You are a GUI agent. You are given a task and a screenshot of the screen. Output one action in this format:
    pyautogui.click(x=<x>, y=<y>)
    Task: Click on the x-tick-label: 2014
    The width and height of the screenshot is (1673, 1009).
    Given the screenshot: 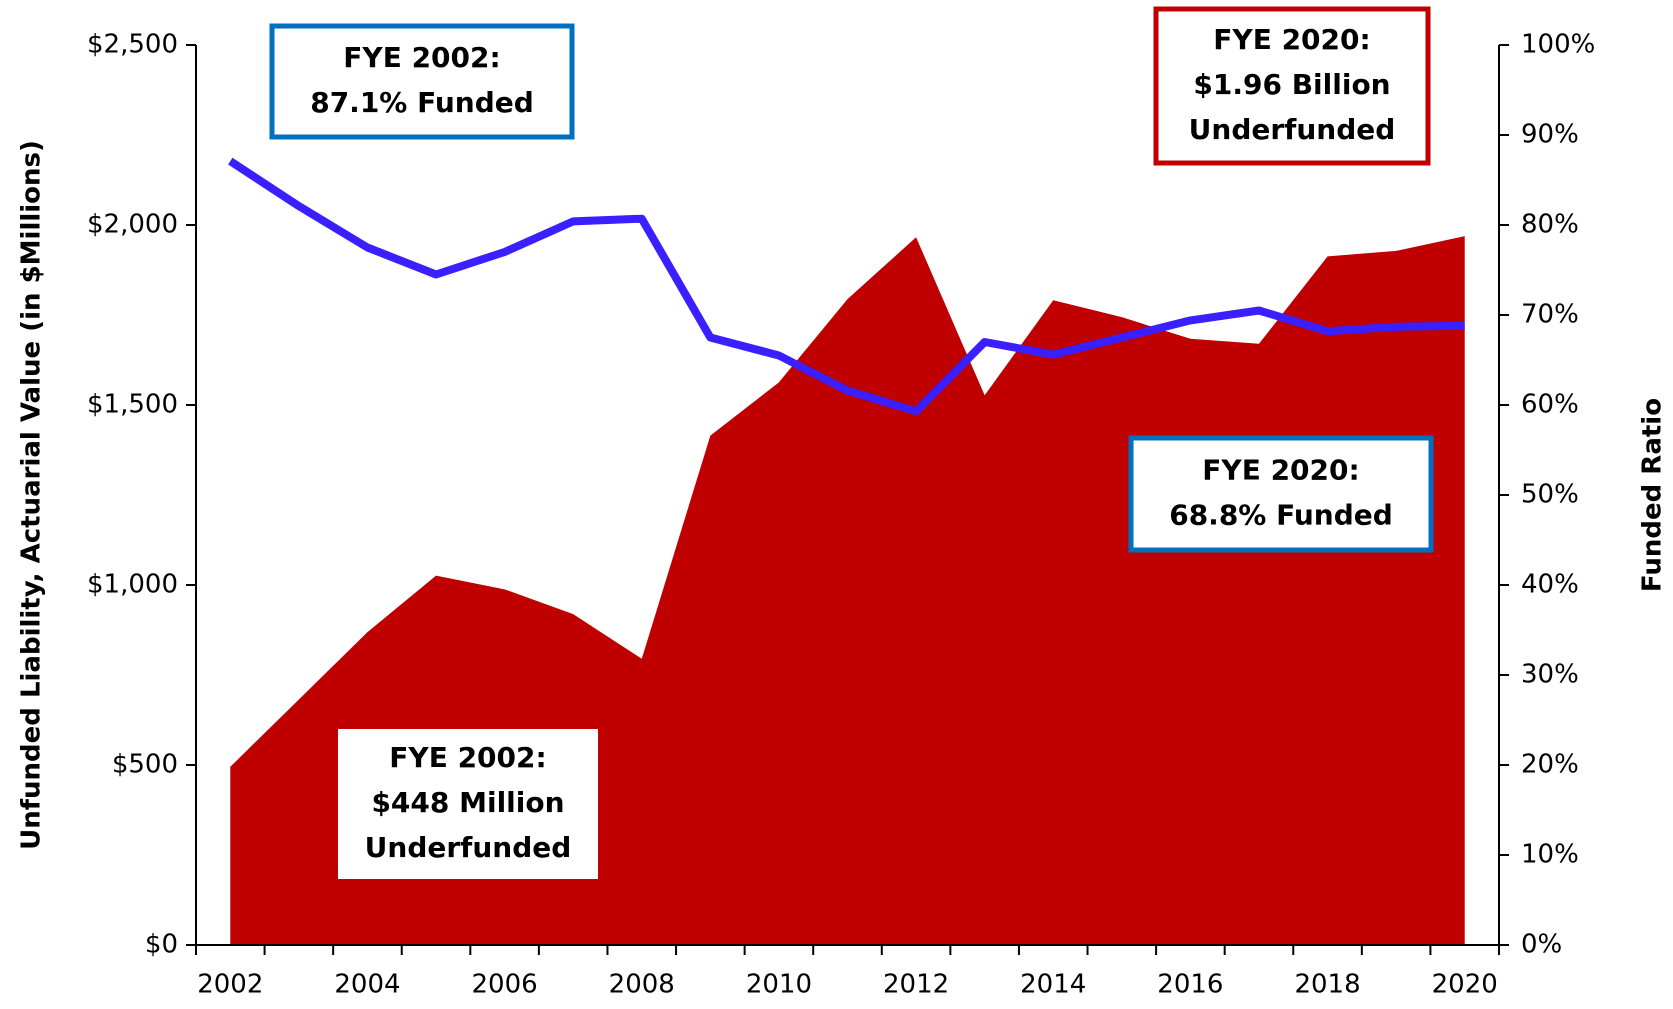 What is the action you would take?
    pyautogui.click(x=1053, y=985)
    